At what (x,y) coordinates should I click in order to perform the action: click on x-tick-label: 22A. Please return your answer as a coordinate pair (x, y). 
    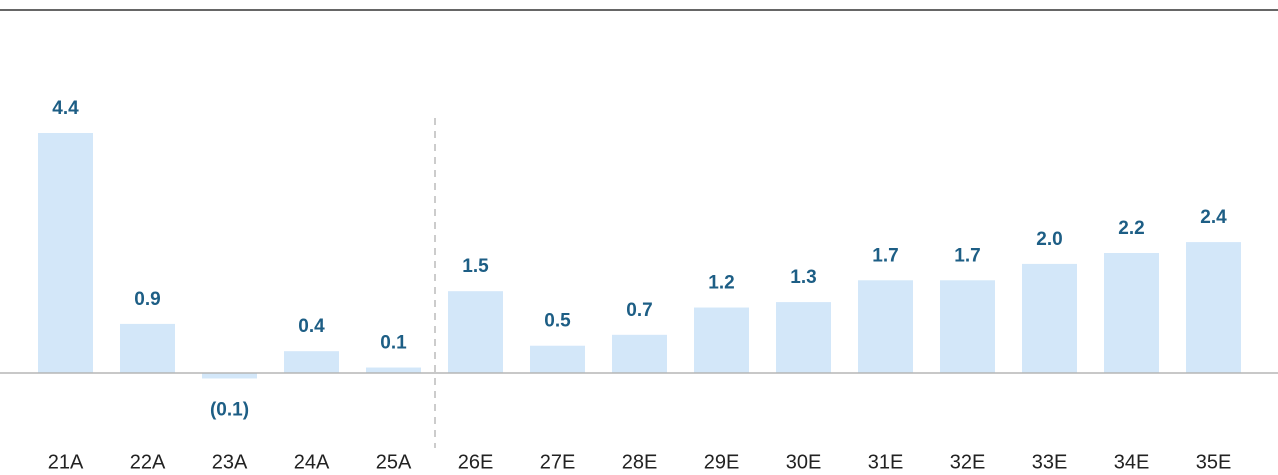
    Looking at the image, I should click on (148, 462).